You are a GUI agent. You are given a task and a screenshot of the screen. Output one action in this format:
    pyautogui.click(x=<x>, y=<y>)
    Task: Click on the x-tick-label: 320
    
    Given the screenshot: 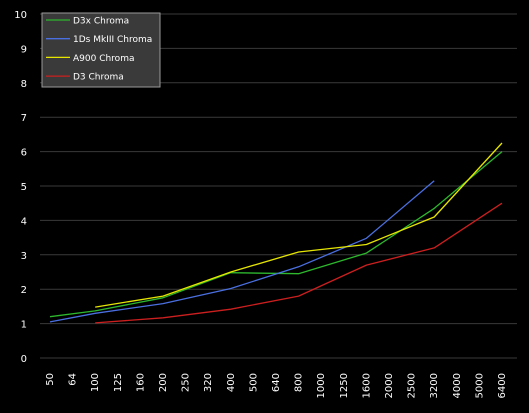 What is the action you would take?
    pyautogui.click(x=208, y=382)
    